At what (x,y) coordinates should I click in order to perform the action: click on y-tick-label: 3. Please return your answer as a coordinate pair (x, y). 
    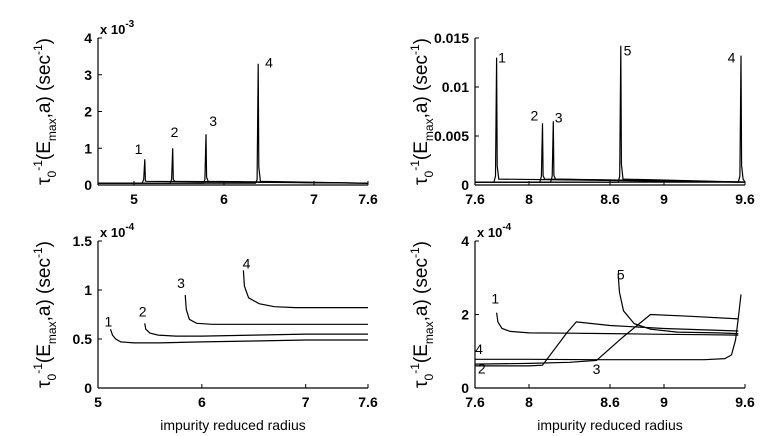
    Looking at the image, I should click on (88, 75).